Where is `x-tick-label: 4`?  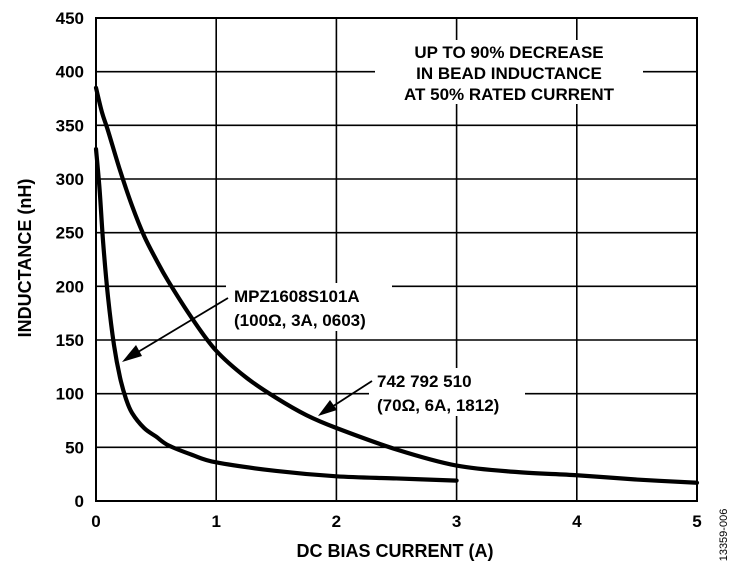
x-tick-label: 4 is located at coordinates (577, 521).